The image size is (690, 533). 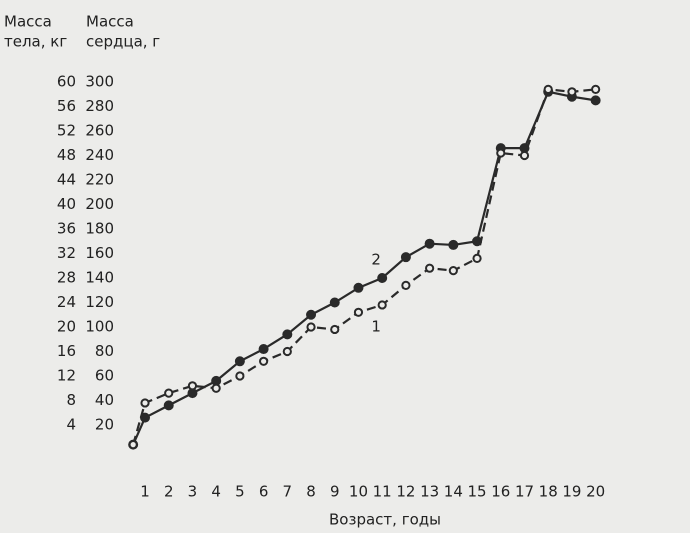 I want to click on y-axis-title: Масса, so click(x=110, y=22).